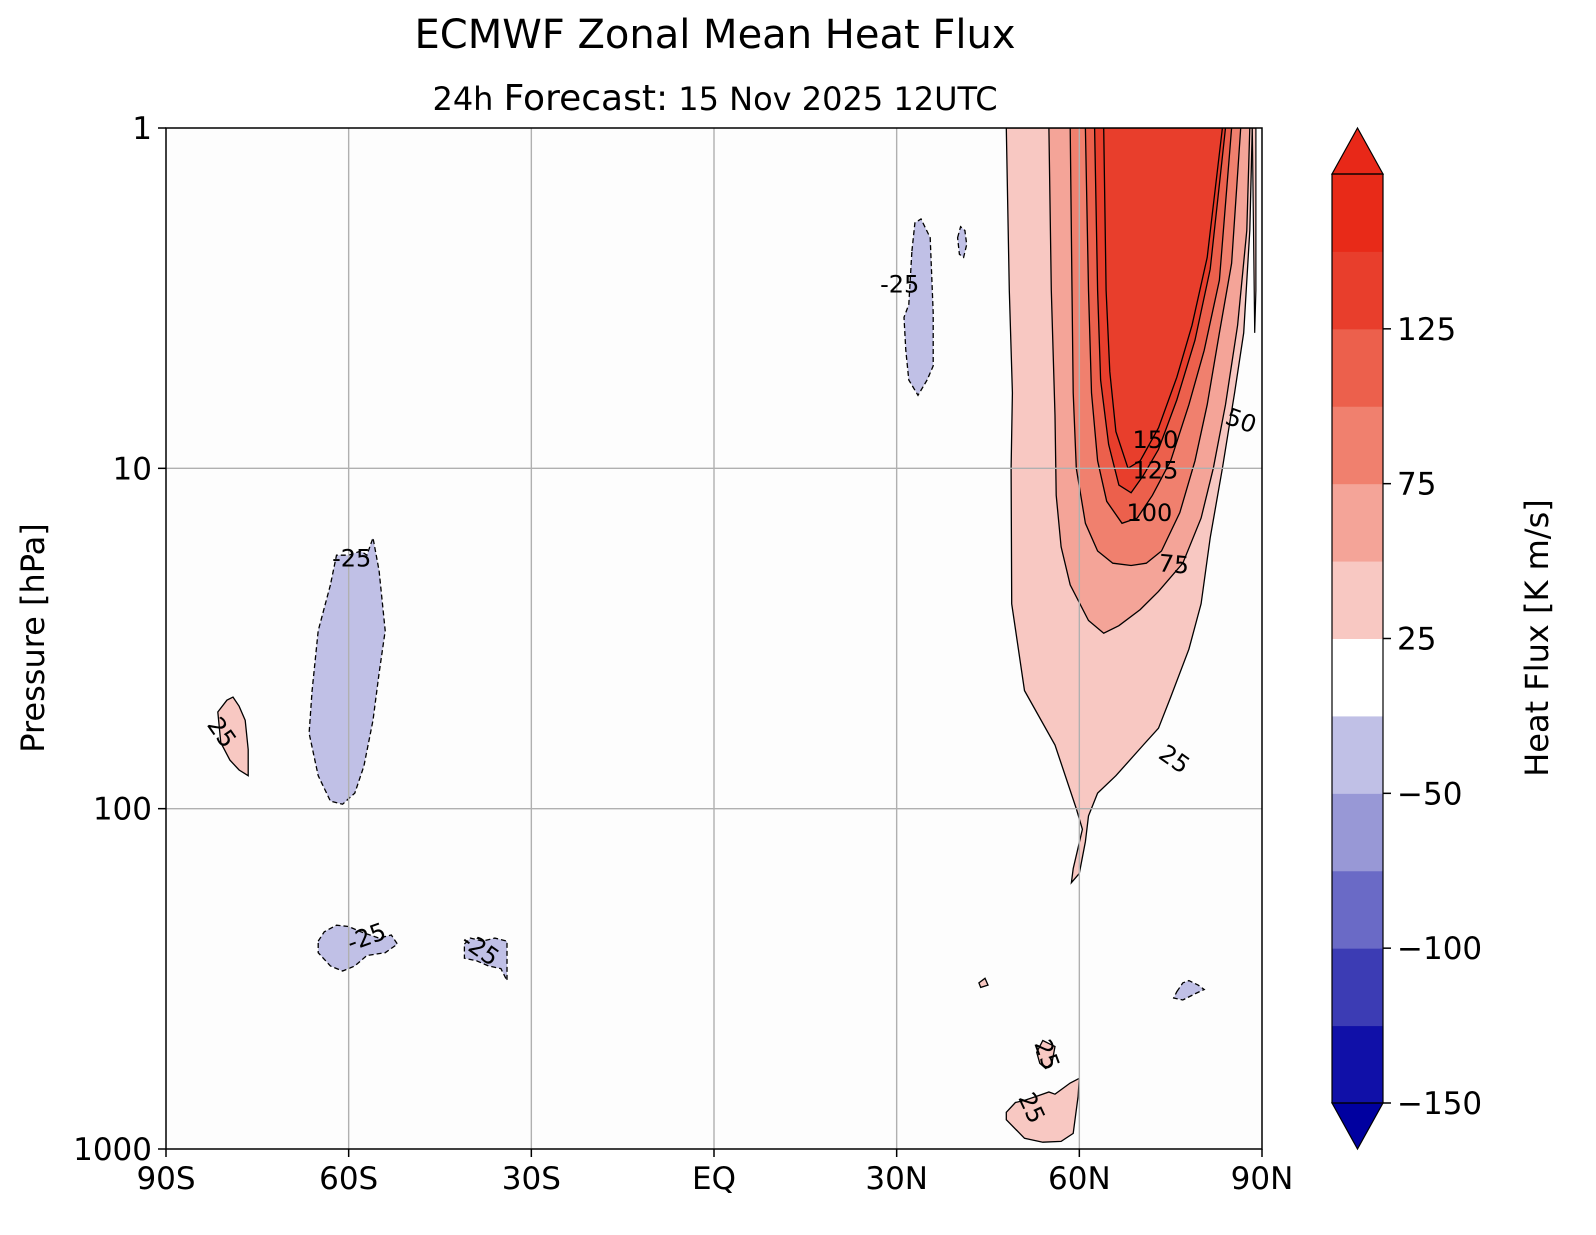 The width and height of the screenshot is (1596, 1235). What do you see at coordinates (165, 1179) in the screenshot?
I see `x-tick-label: 90S` at bounding box center [165, 1179].